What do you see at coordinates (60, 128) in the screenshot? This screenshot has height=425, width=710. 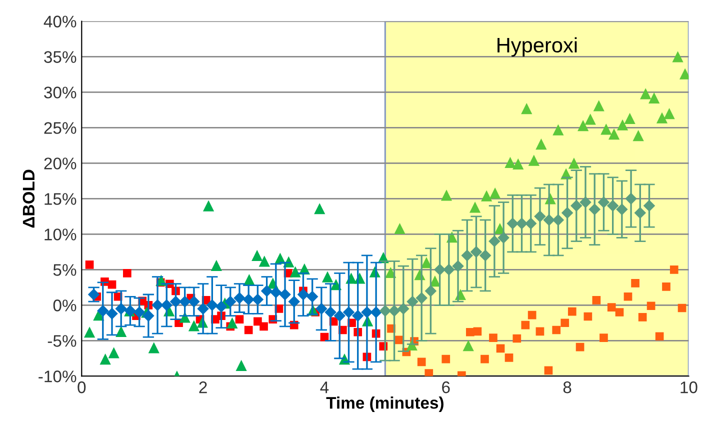 I see `y-tick-label: 25%` at bounding box center [60, 128].